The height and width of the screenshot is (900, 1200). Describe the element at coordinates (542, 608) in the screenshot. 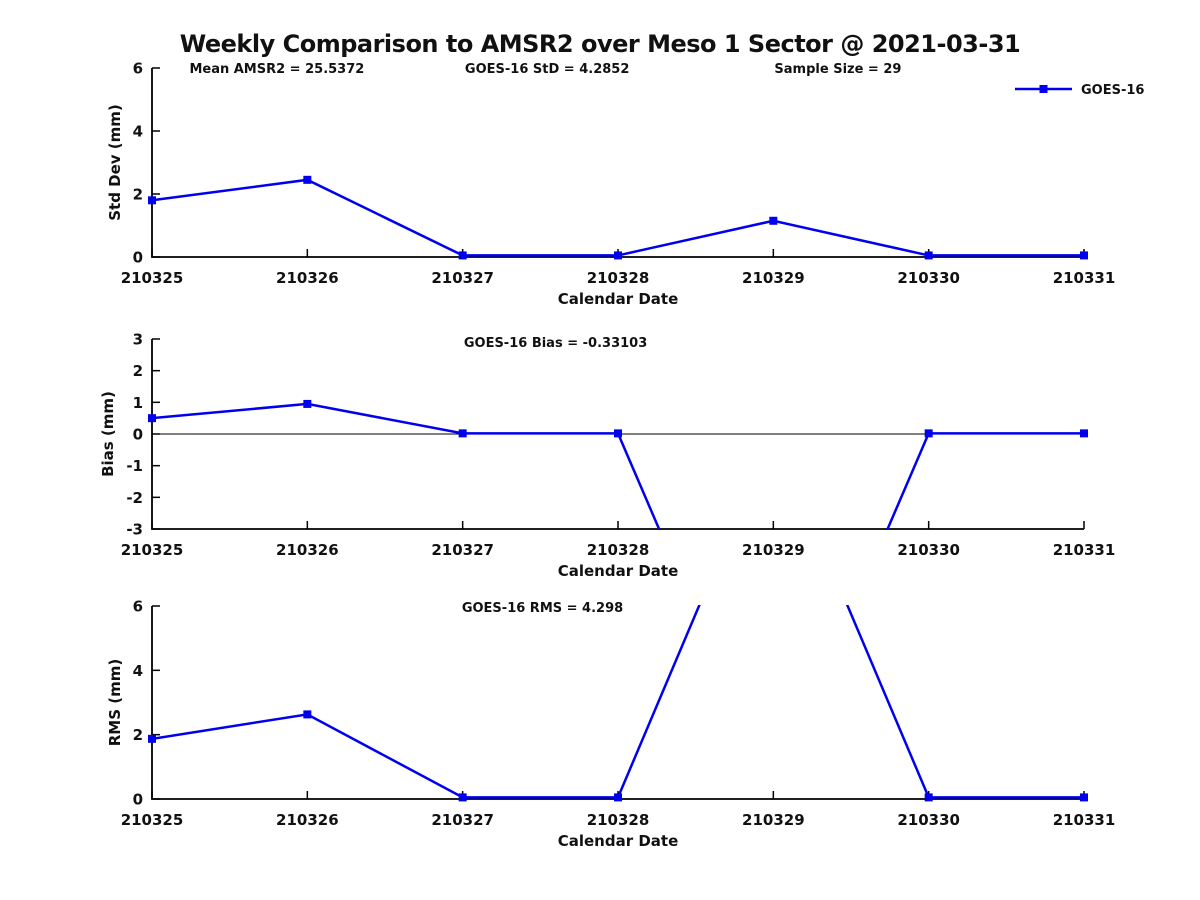

I see `annotation-text: GOES-16 RMS = 4.298` at that location.